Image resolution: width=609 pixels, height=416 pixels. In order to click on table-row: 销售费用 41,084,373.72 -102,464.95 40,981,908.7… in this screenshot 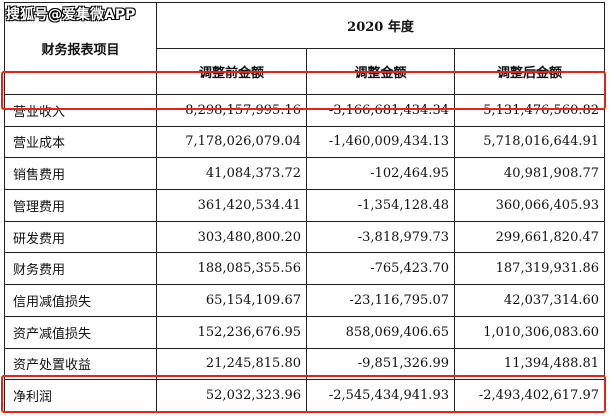, I will do `click(305, 174)`.